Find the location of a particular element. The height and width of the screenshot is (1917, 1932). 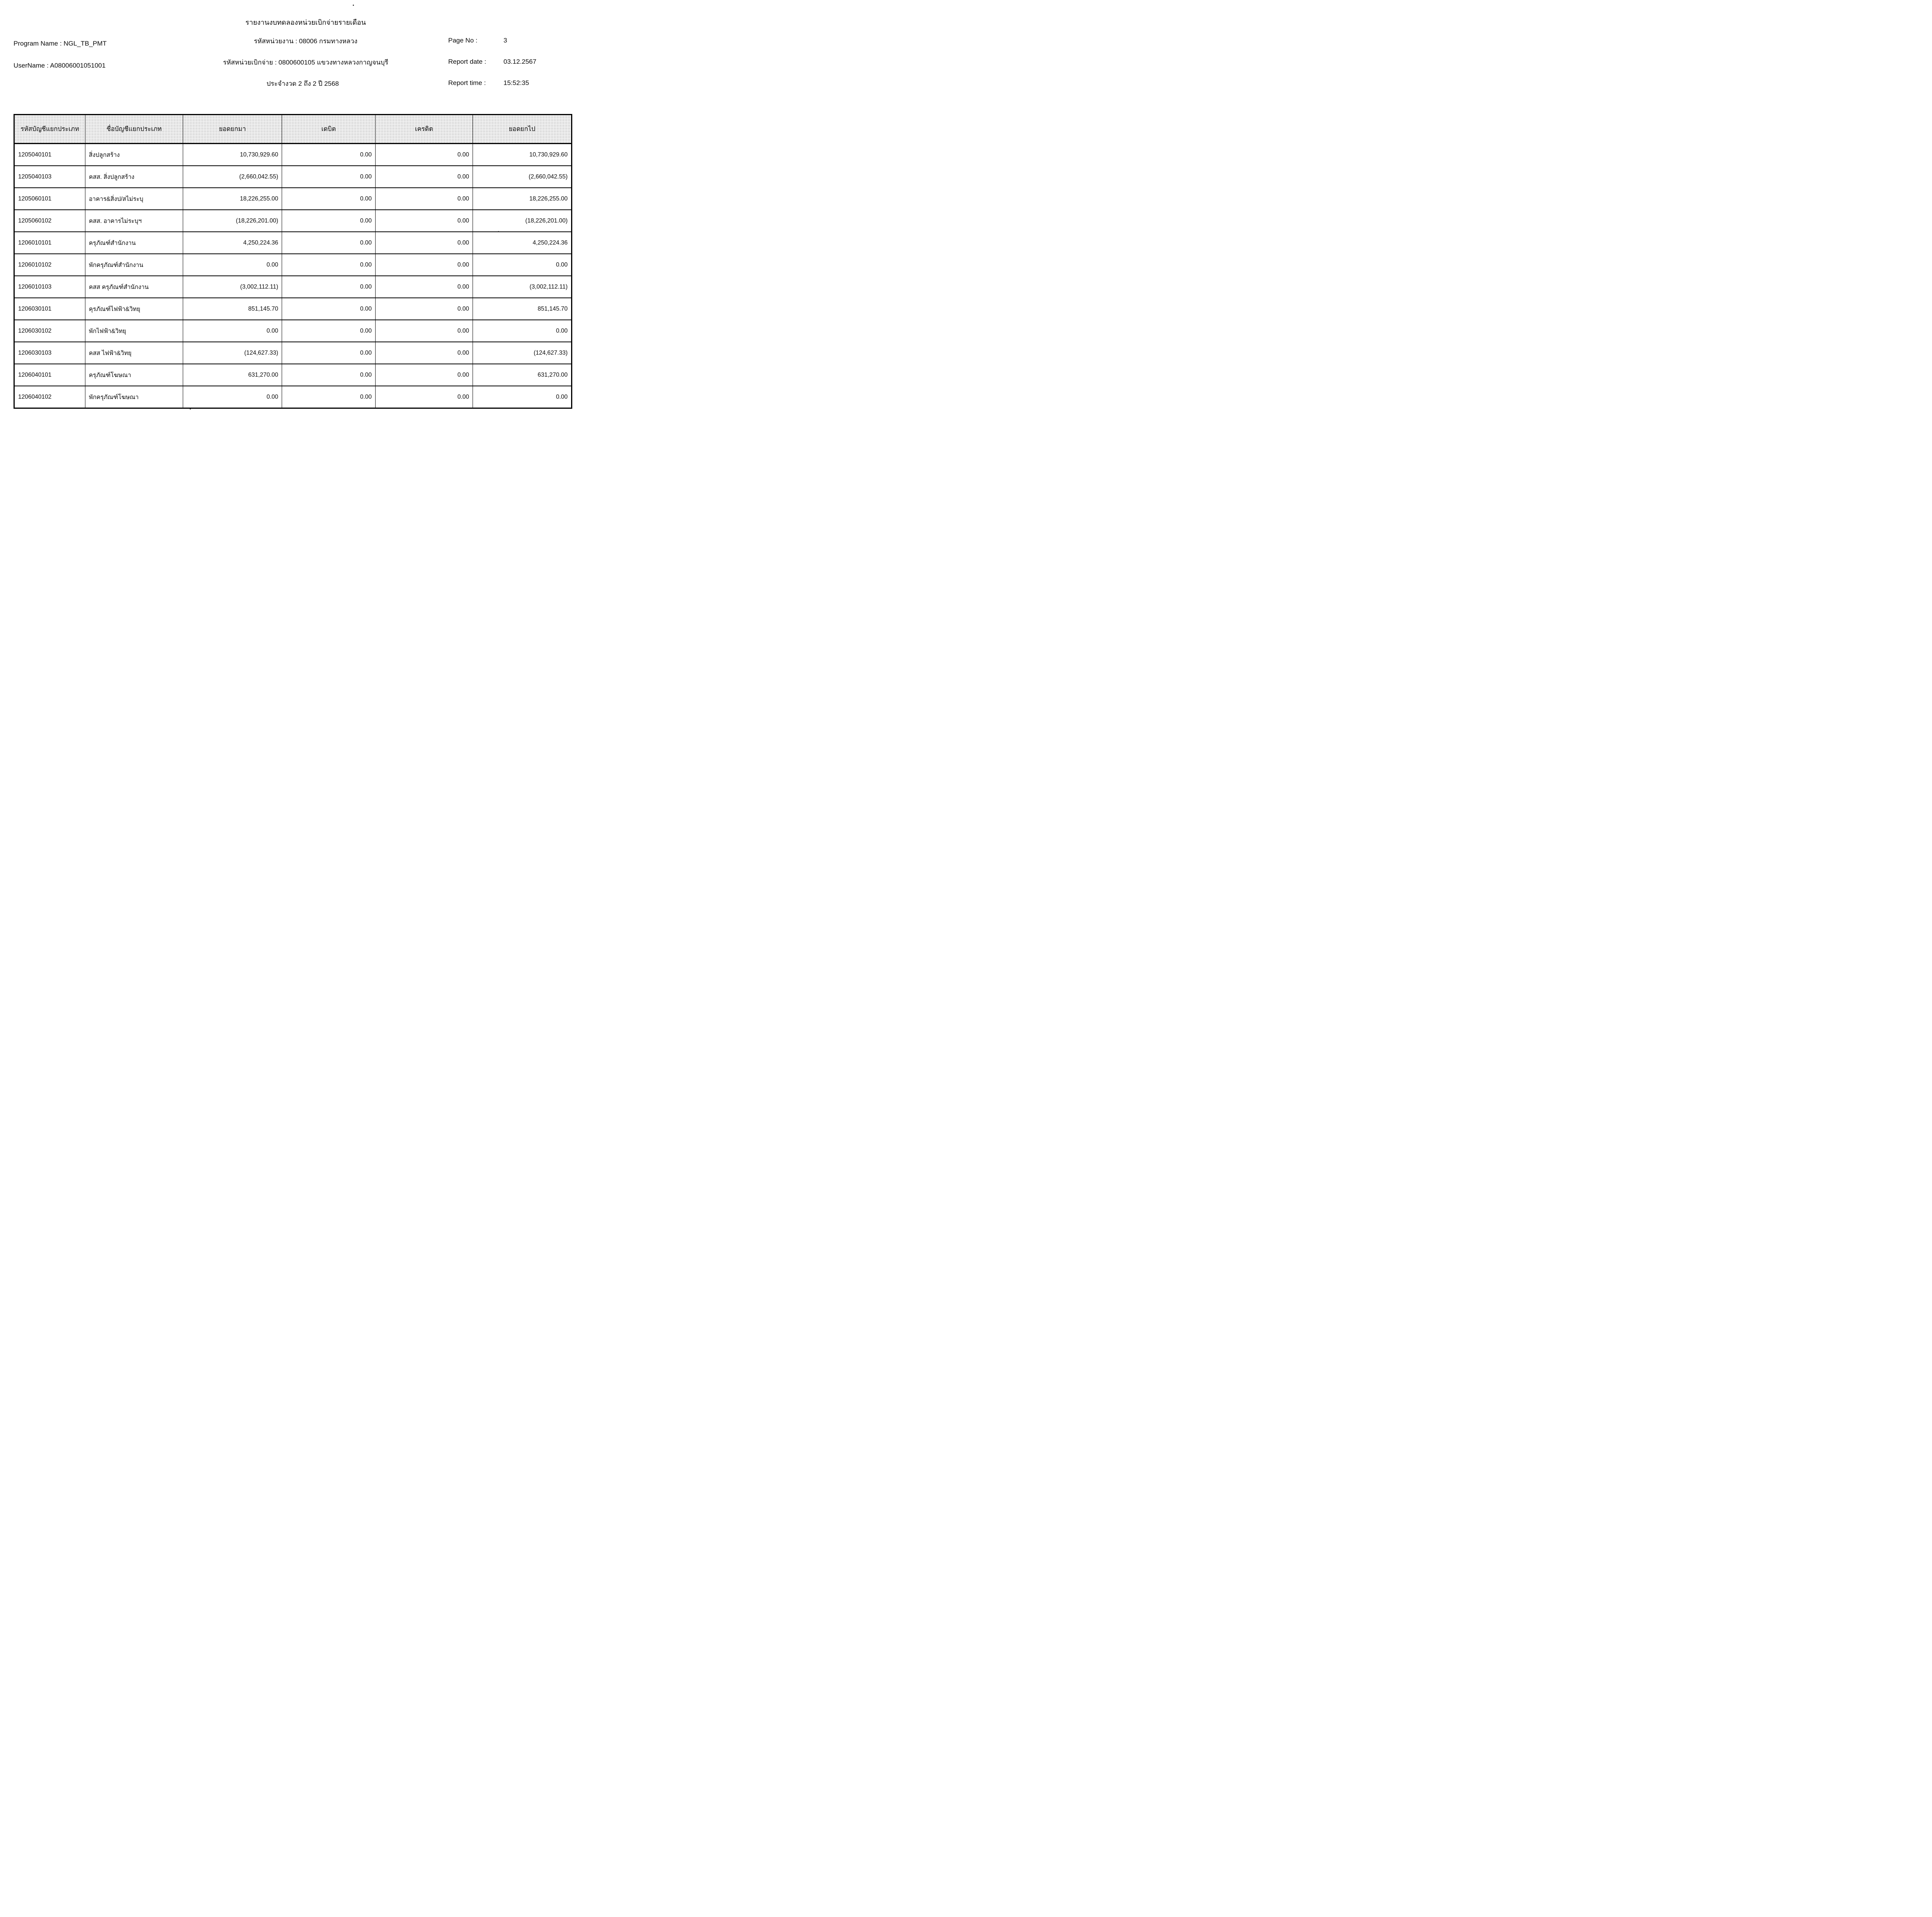

account-code: 1206040101 is located at coordinates (50, 375).